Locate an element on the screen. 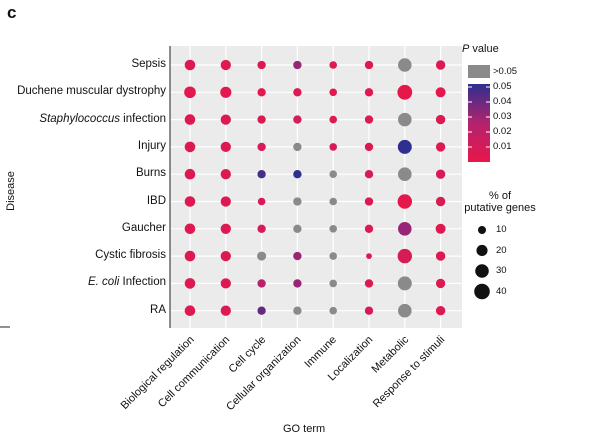 Image resolution: width=608 pixels, height=445 pixels. legend-color-bar is located at coordinates (479, 123).